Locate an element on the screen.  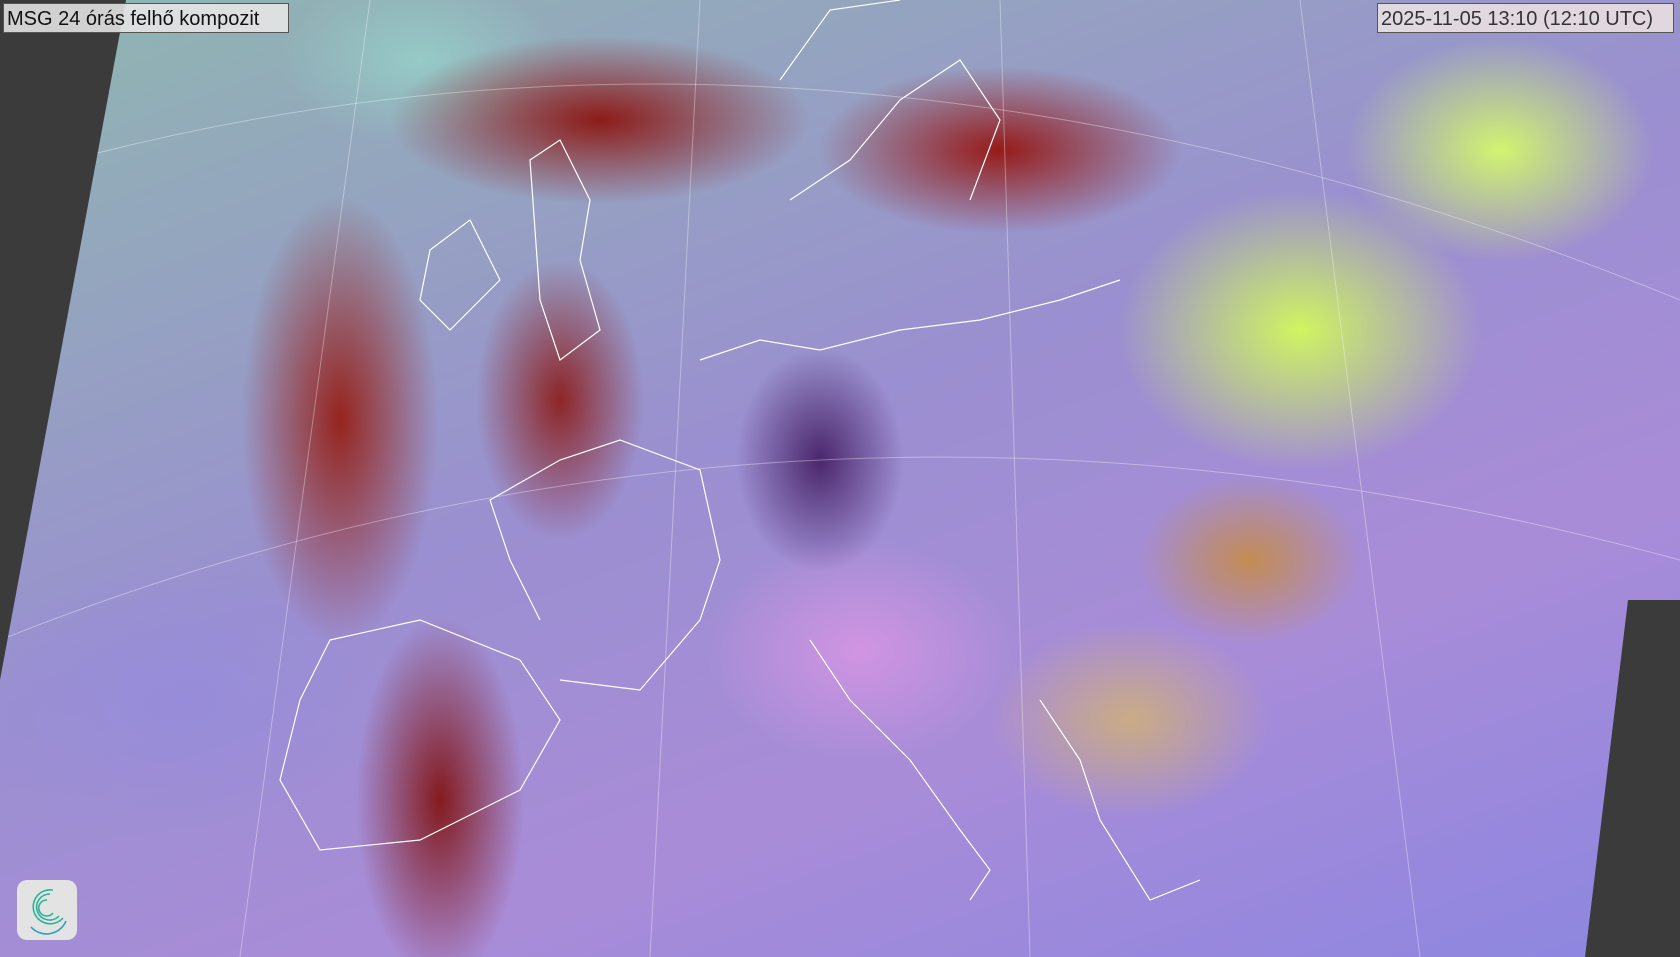
map-title: MSG 24 órás felhő kompozit is located at coordinates (146, 18).